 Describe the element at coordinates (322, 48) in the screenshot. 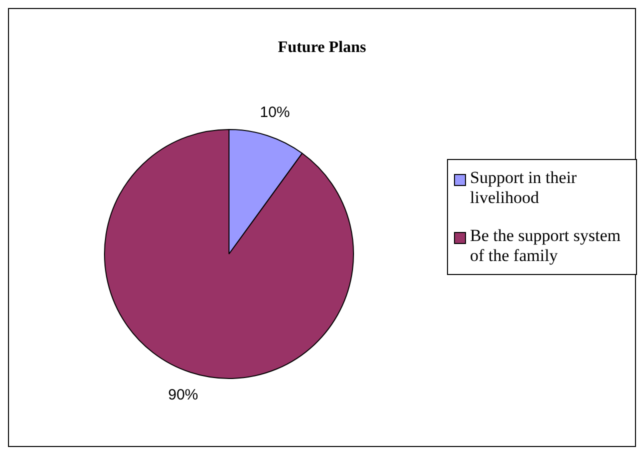

I see `chart-title: Future Plans` at that location.